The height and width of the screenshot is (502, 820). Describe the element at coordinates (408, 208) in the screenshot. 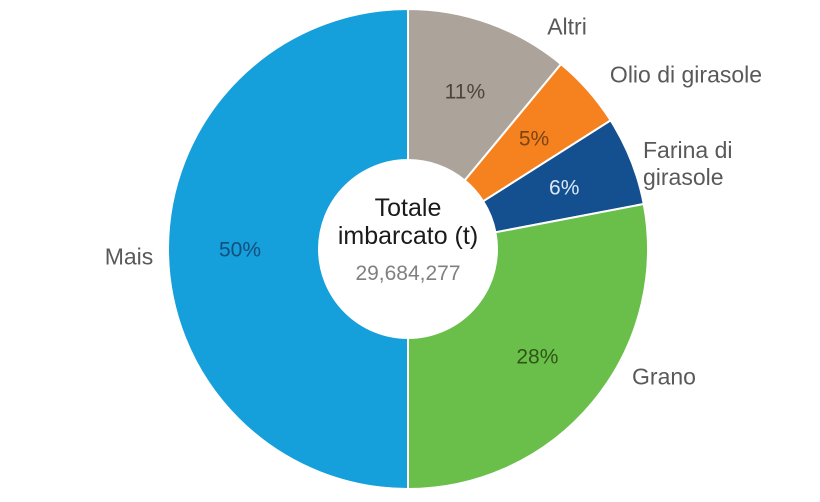

I see `center-title-line1: Totale` at that location.